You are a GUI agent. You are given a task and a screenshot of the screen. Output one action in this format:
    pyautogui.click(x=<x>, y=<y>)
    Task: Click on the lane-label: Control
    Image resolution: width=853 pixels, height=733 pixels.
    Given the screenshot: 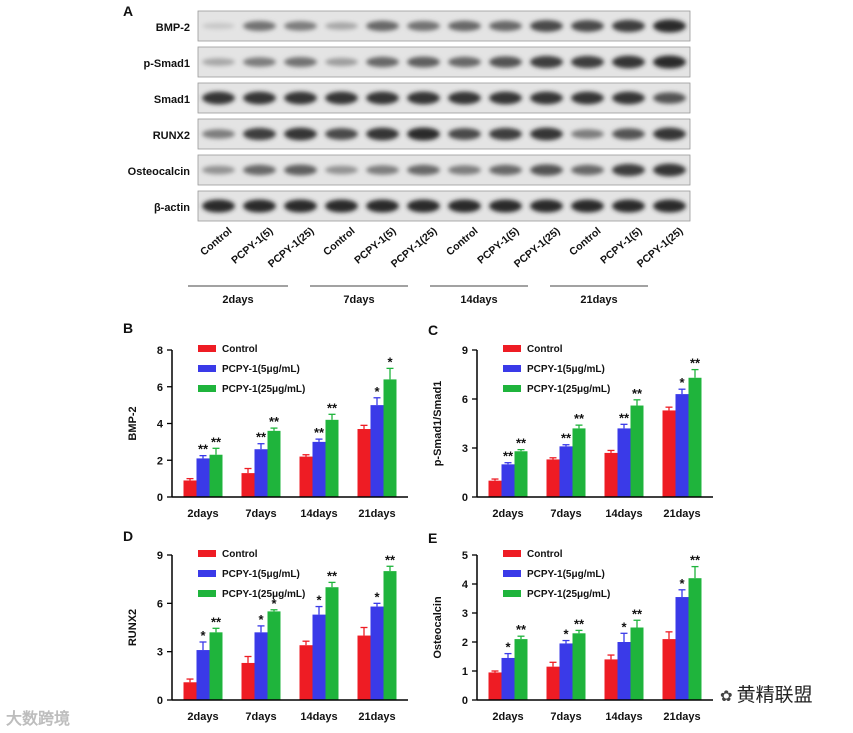 What is the action you would take?
    pyautogui.click(x=462, y=241)
    